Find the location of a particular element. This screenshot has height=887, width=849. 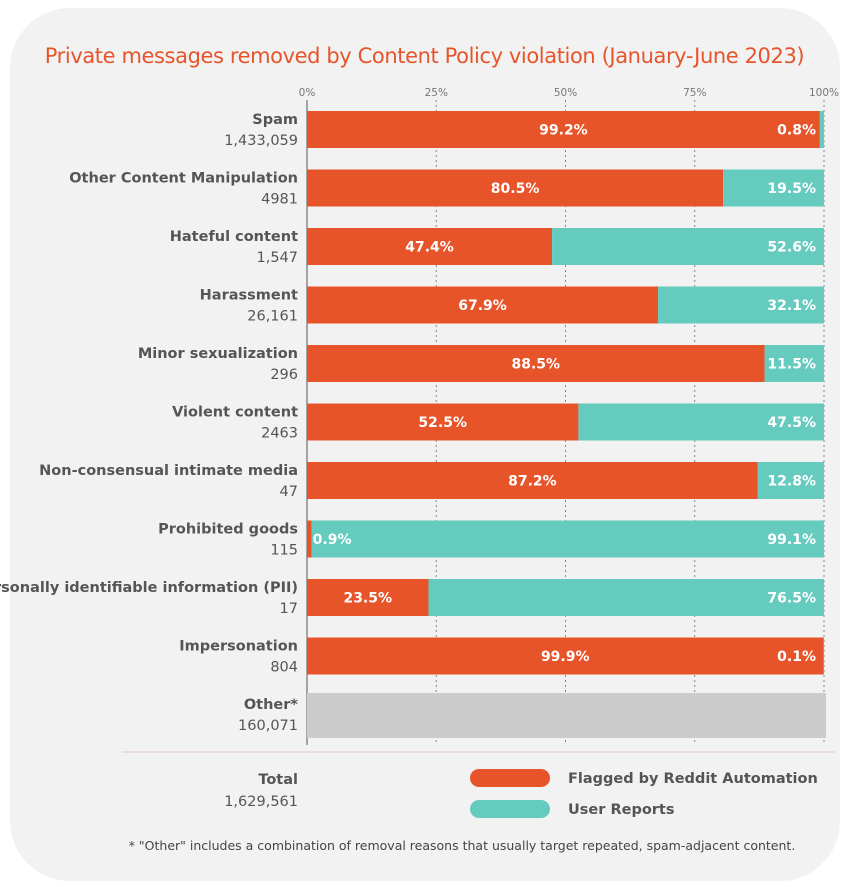

category-count: 26,161 is located at coordinates (272, 317).